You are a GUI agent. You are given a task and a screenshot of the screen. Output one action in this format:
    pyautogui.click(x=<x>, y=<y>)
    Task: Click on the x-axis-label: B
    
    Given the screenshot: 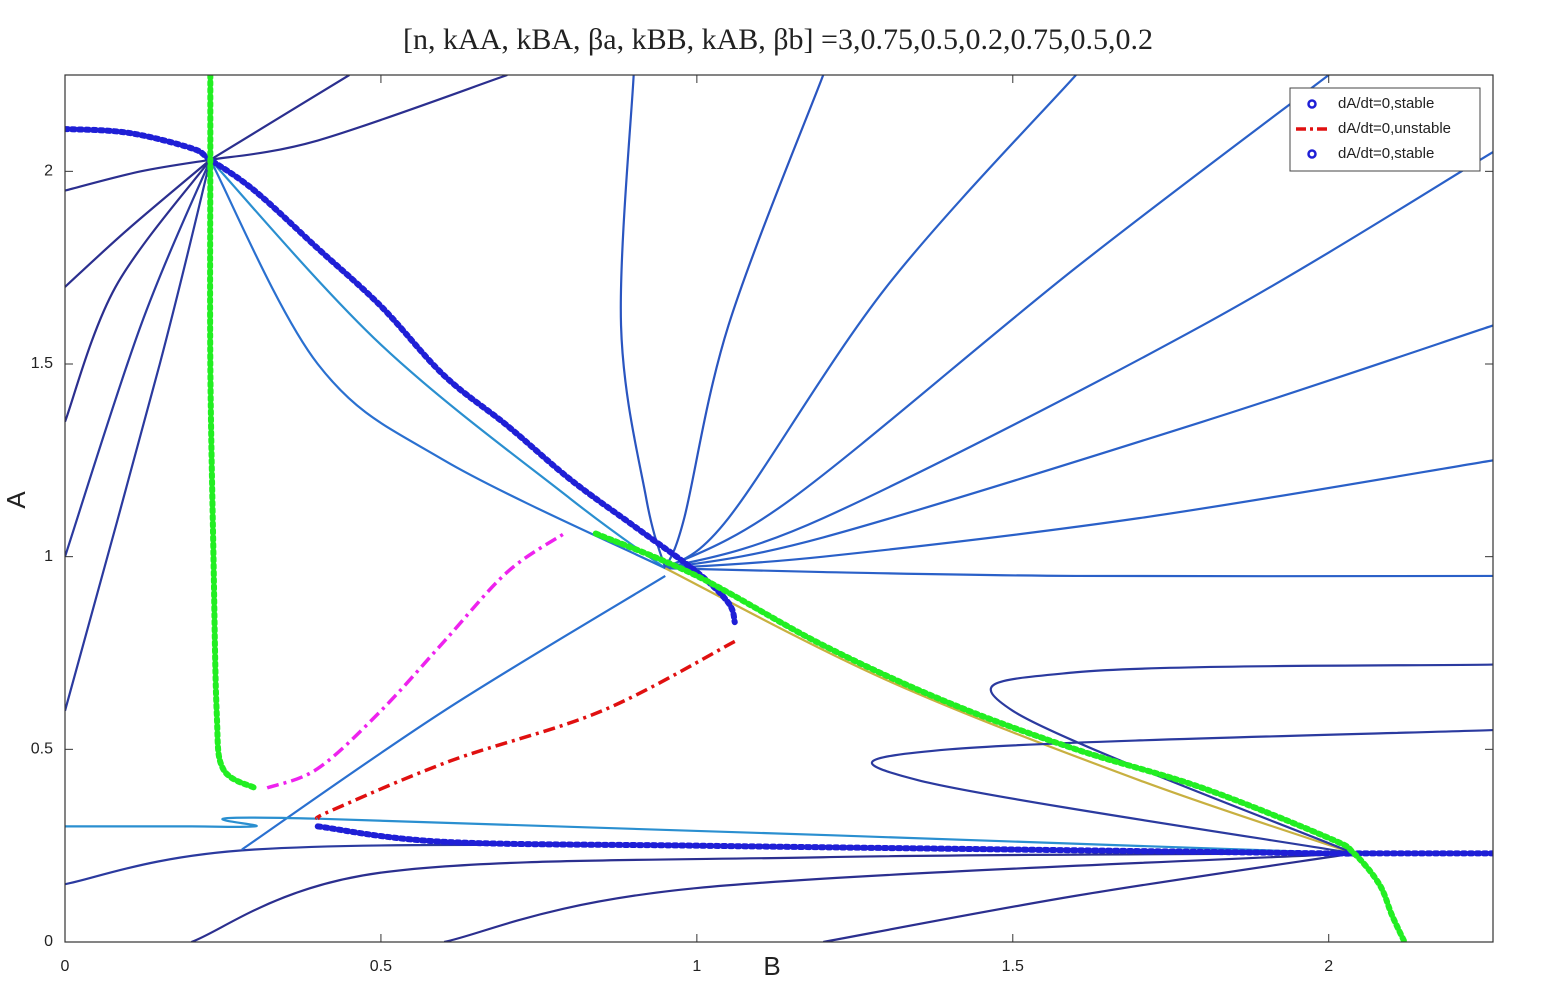 What is the action you would take?
    pyautogui.click(x=771, y=966)
    